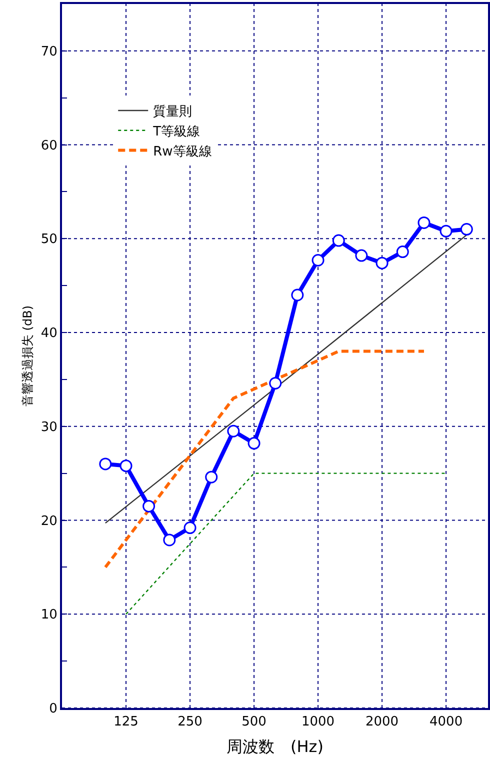  What do you see at coordinates (172, 112) in the screenshot?
I see `legend-label: 質量則` at bounding box center [172, 112].